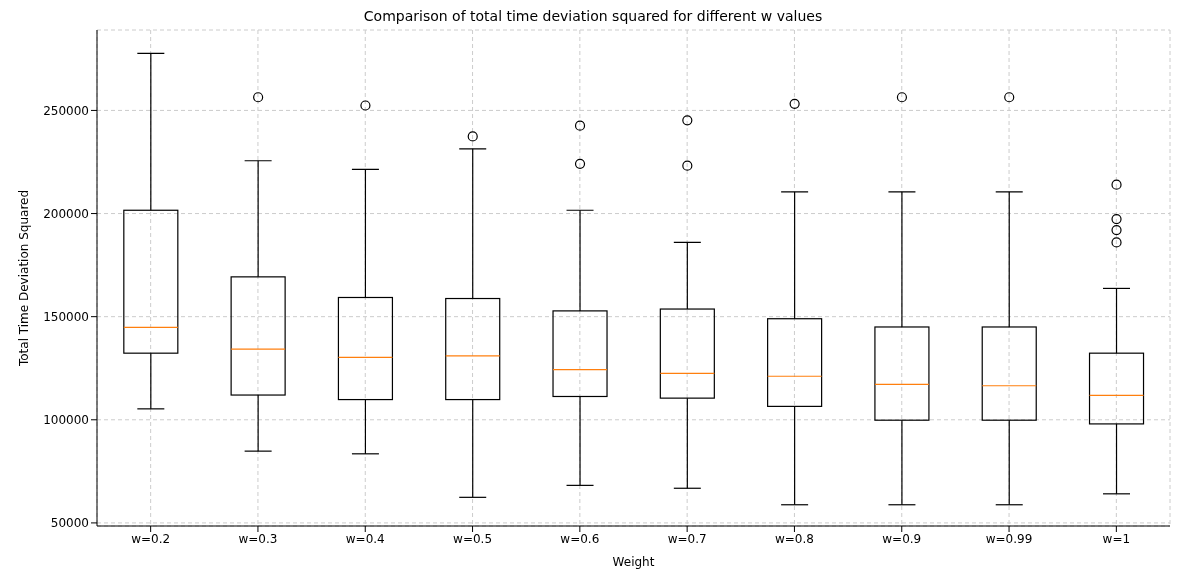  I want to click on y-tick-label: 150000, so click(66, 316).